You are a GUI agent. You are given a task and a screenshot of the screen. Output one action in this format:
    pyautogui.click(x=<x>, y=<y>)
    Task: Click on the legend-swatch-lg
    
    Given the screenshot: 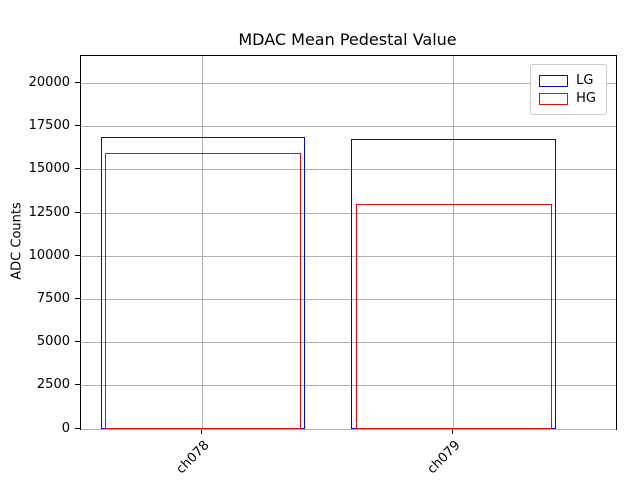 What is the action you would take?
    pyautogui.click(x=554, y=80)
    